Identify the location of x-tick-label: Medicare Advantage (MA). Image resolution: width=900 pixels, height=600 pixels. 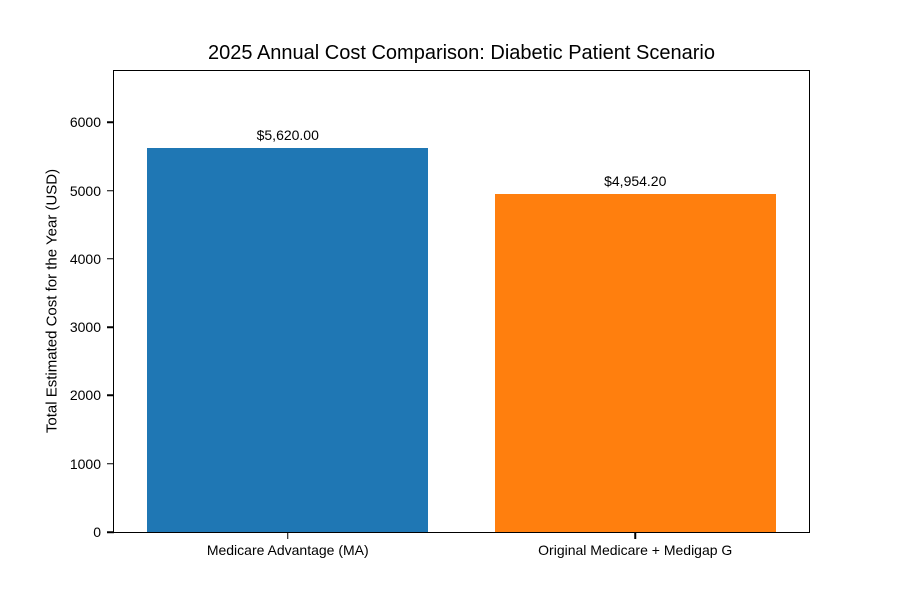
(287, 550).